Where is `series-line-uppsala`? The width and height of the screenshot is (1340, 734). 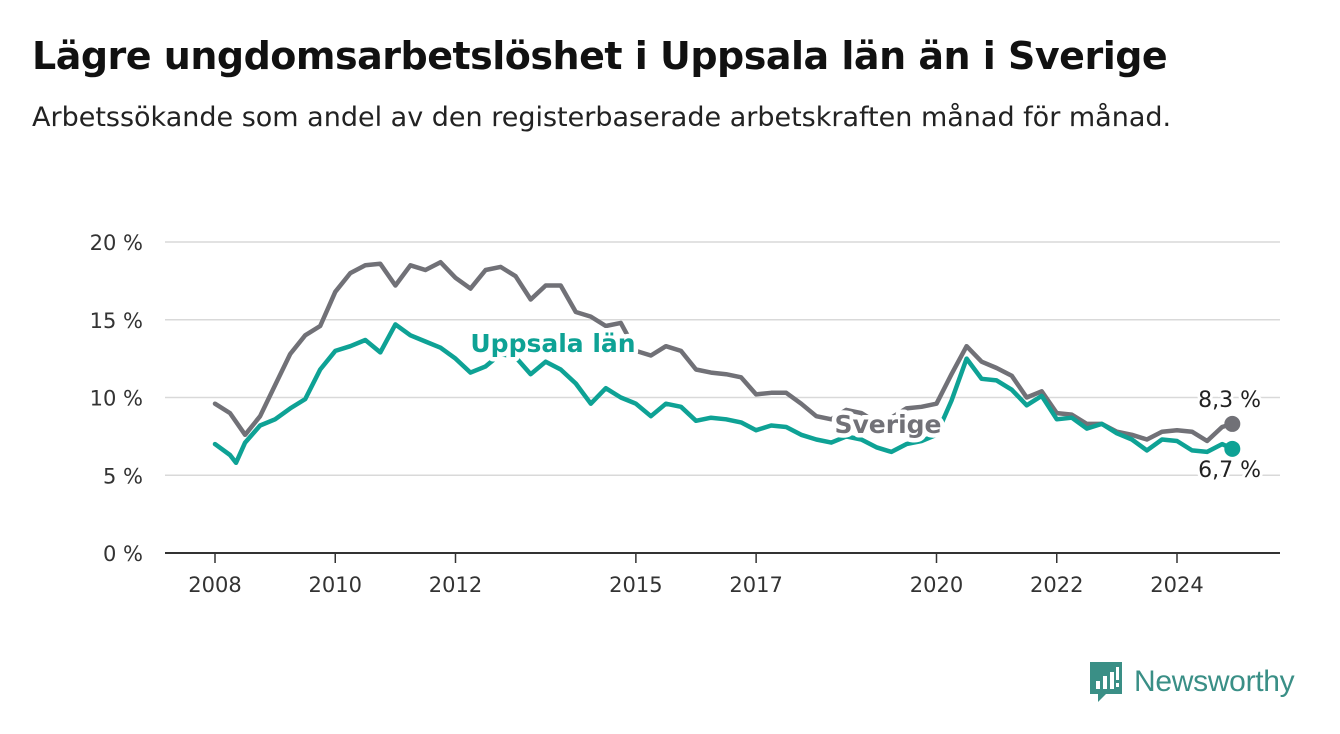 series-line-uppsala is located at coordinates (723, 394).